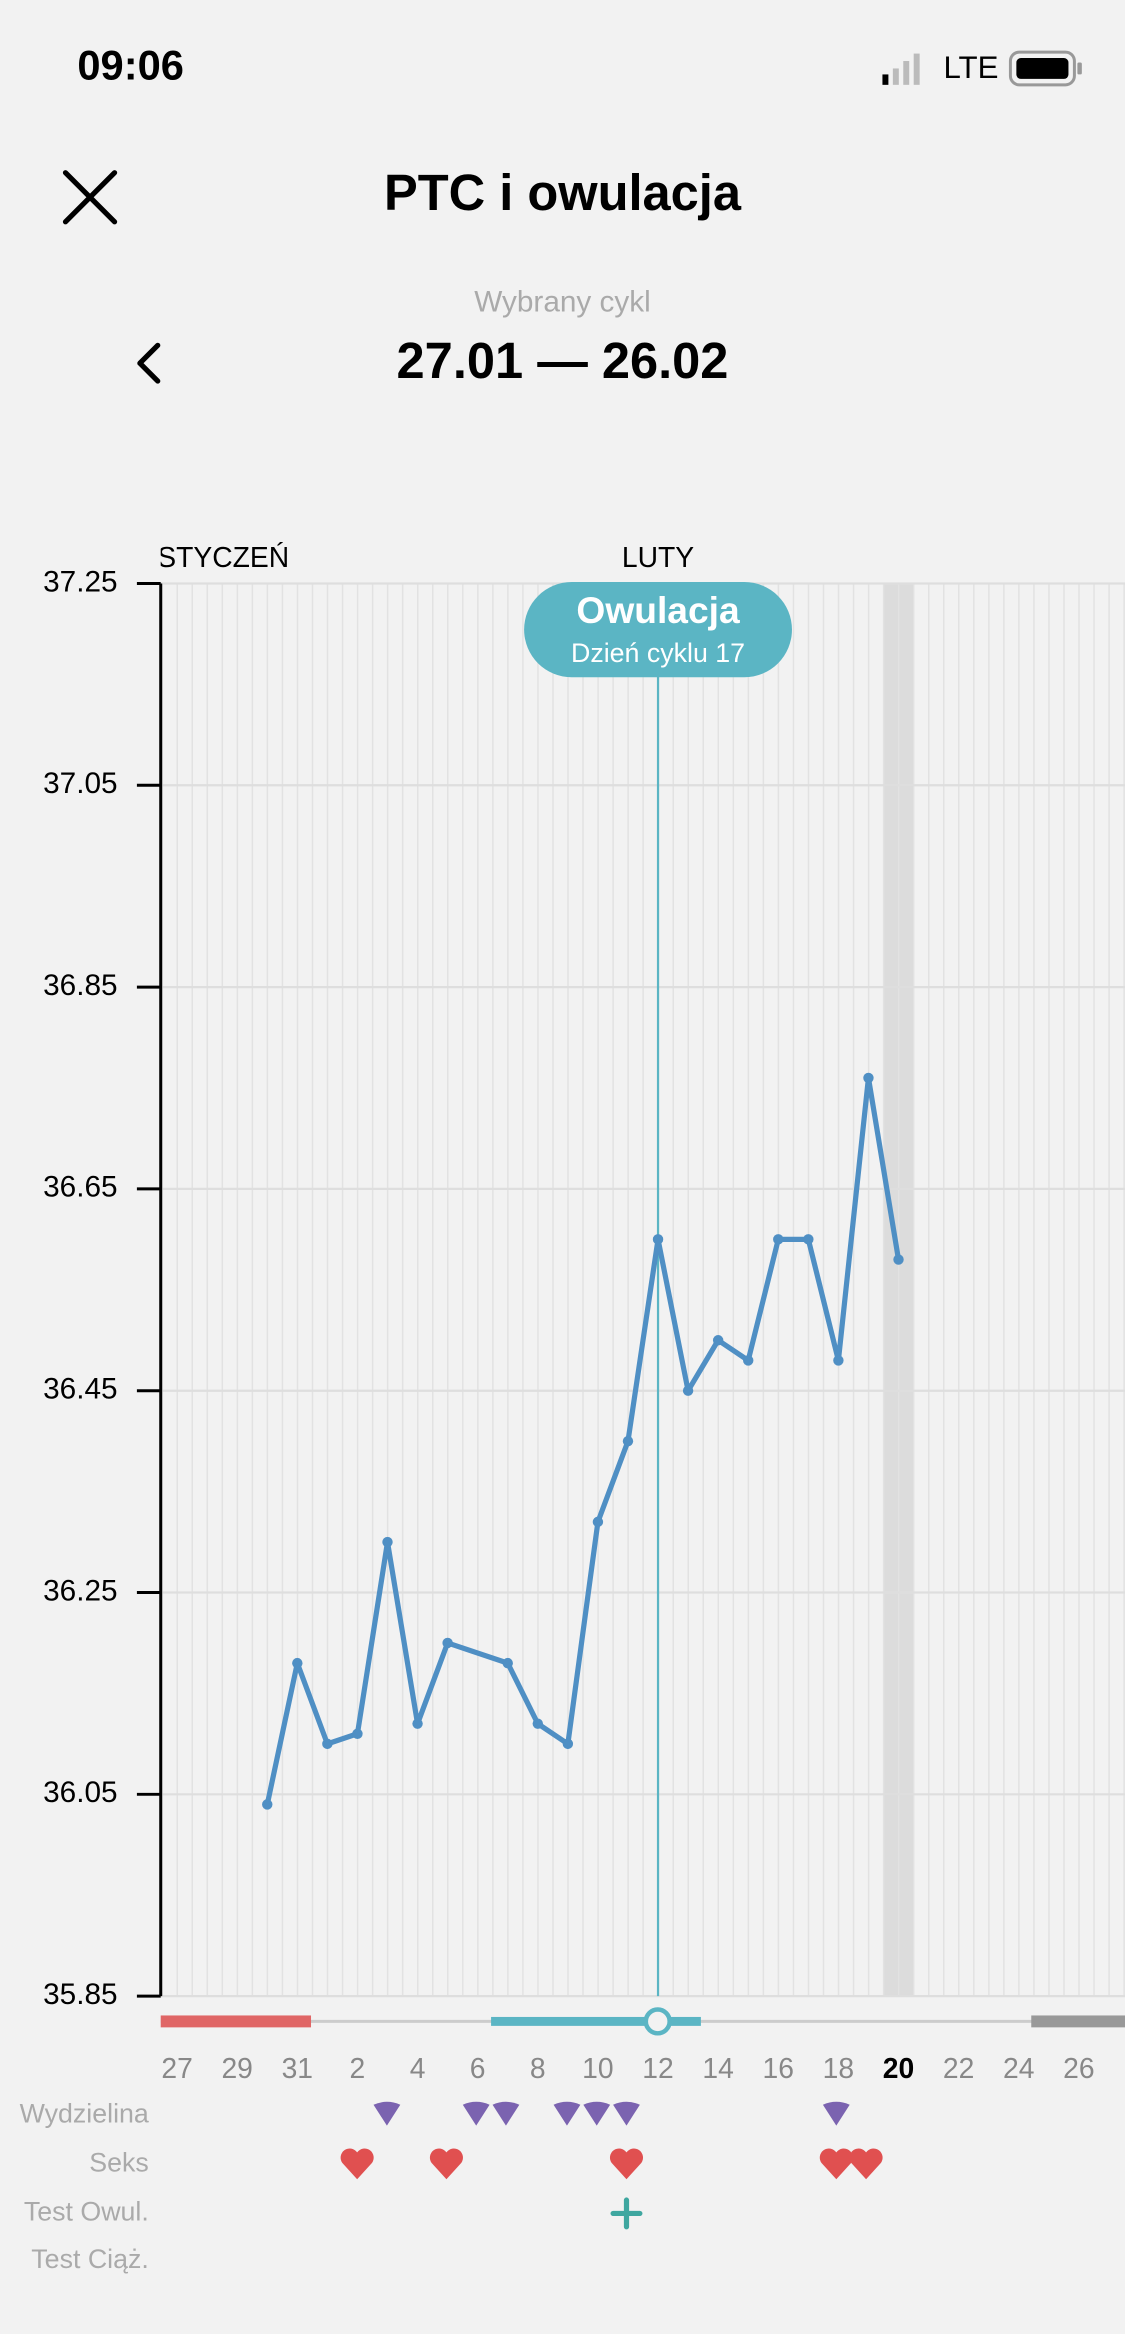 This screenshot has width=1125, height=2334. I want to click on x-tick-label: 22, so click(958, 2068).